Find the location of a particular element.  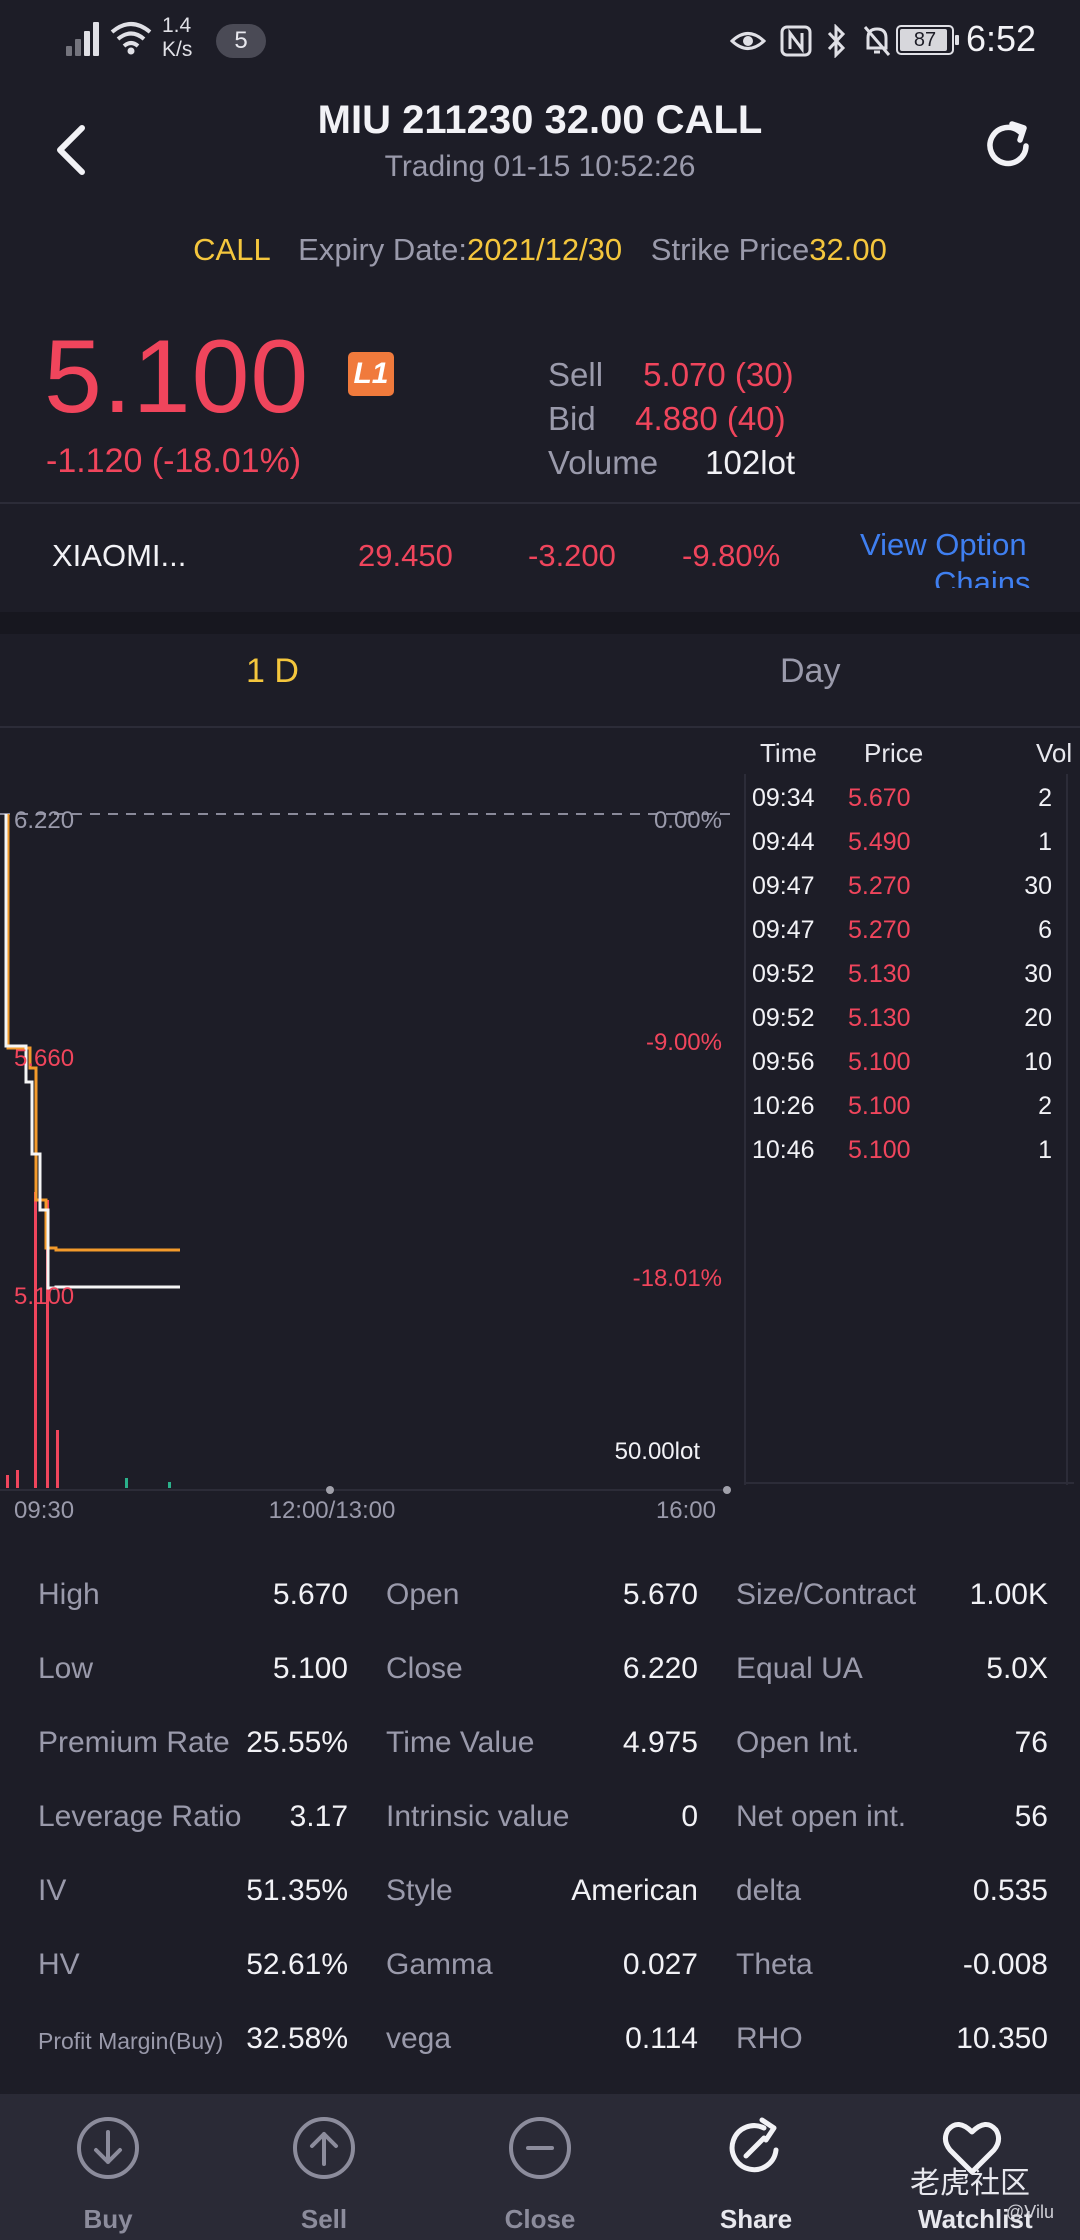

sell-quote: Sell 5.070 (30) is located at coordinates (671, 375).